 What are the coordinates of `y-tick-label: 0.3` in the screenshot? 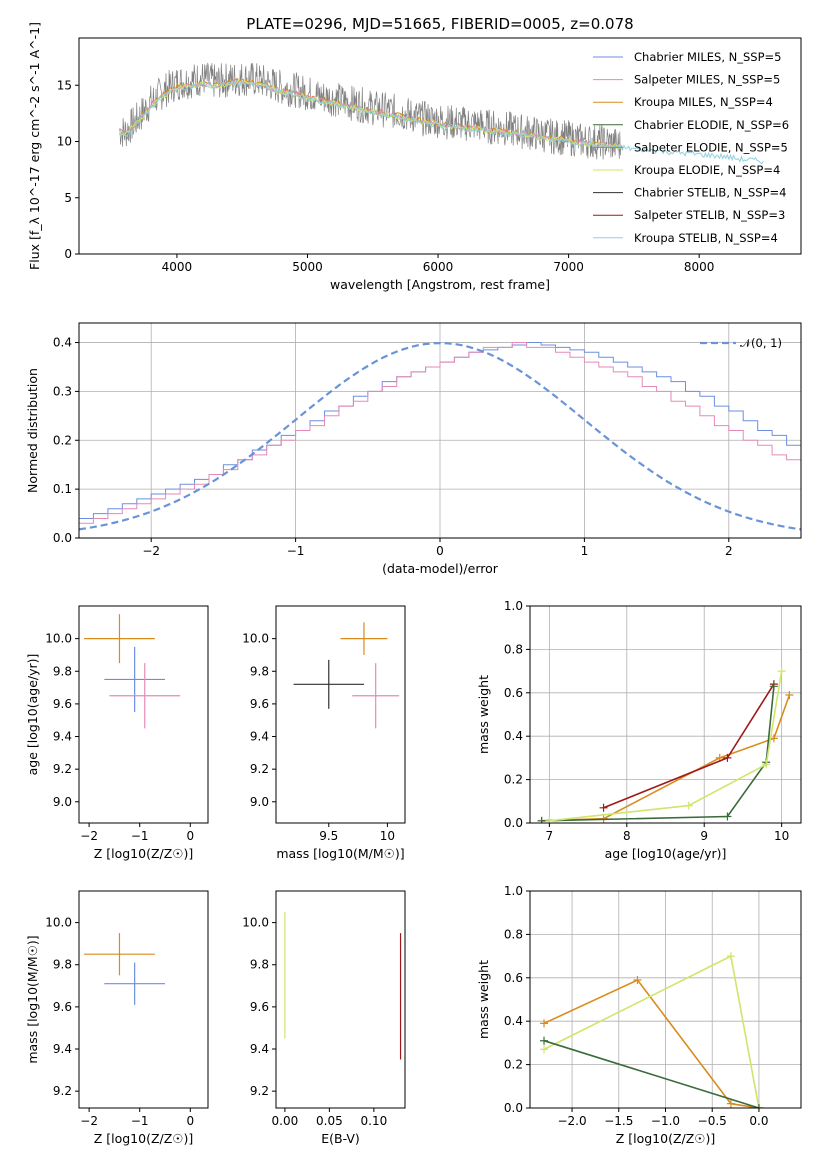 It's located at (62, 391).